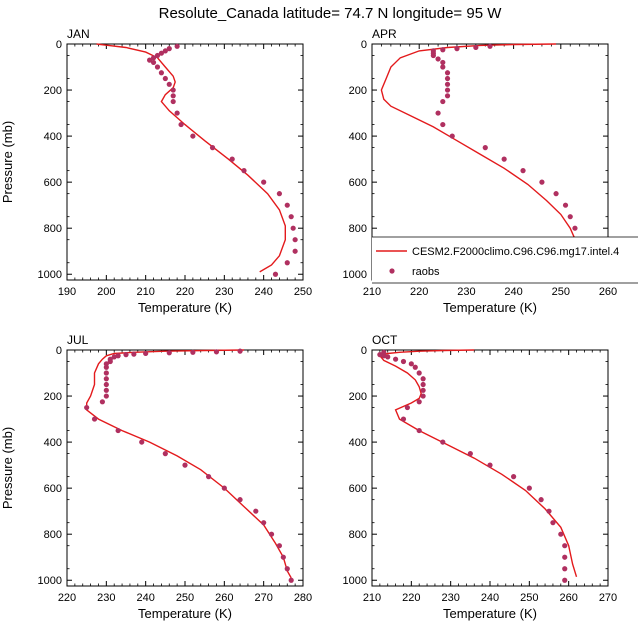 Image resolution: width=639 pixels, height=639 pixels. I want to click on x-tick-label: 220, so click(185, 292).